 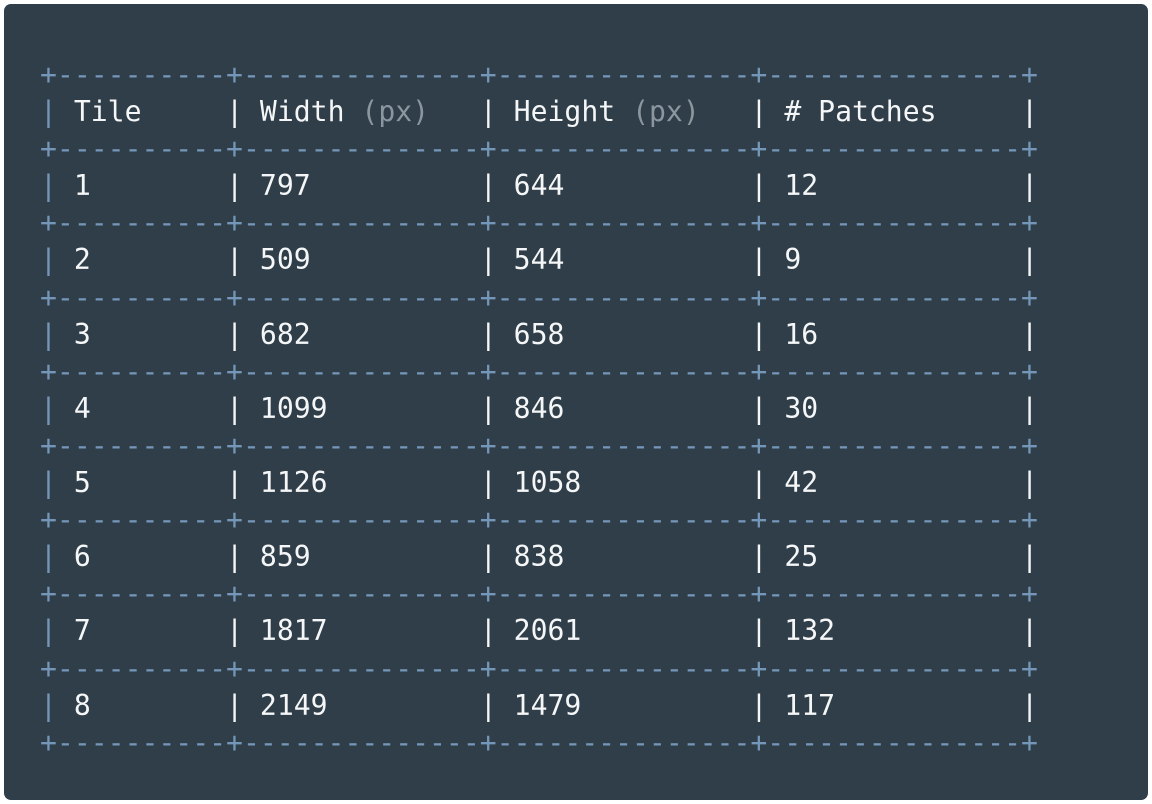 I want to click on table-cell: 509, so click(x=285, y=260).